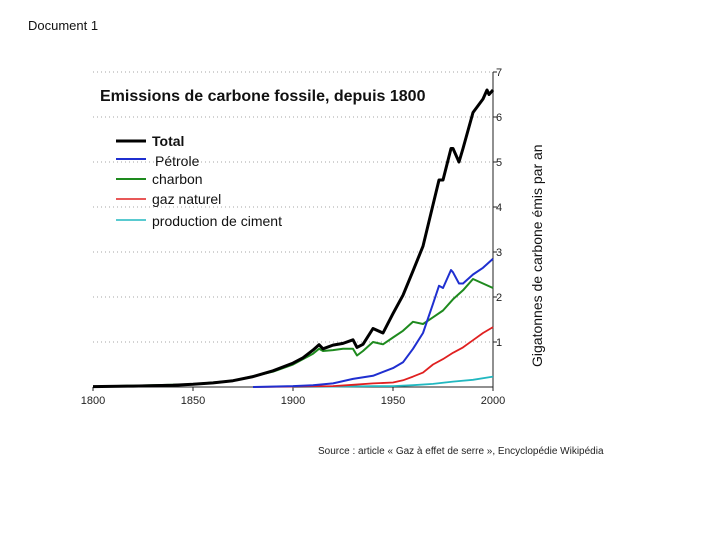 This screenshot has width=720, height=540. What do you see at coordinates (537, 255) in the screenshot?
I see `y-axis-label: Gigatonnes de carbone émis par an` at bounding box center [537, 255].